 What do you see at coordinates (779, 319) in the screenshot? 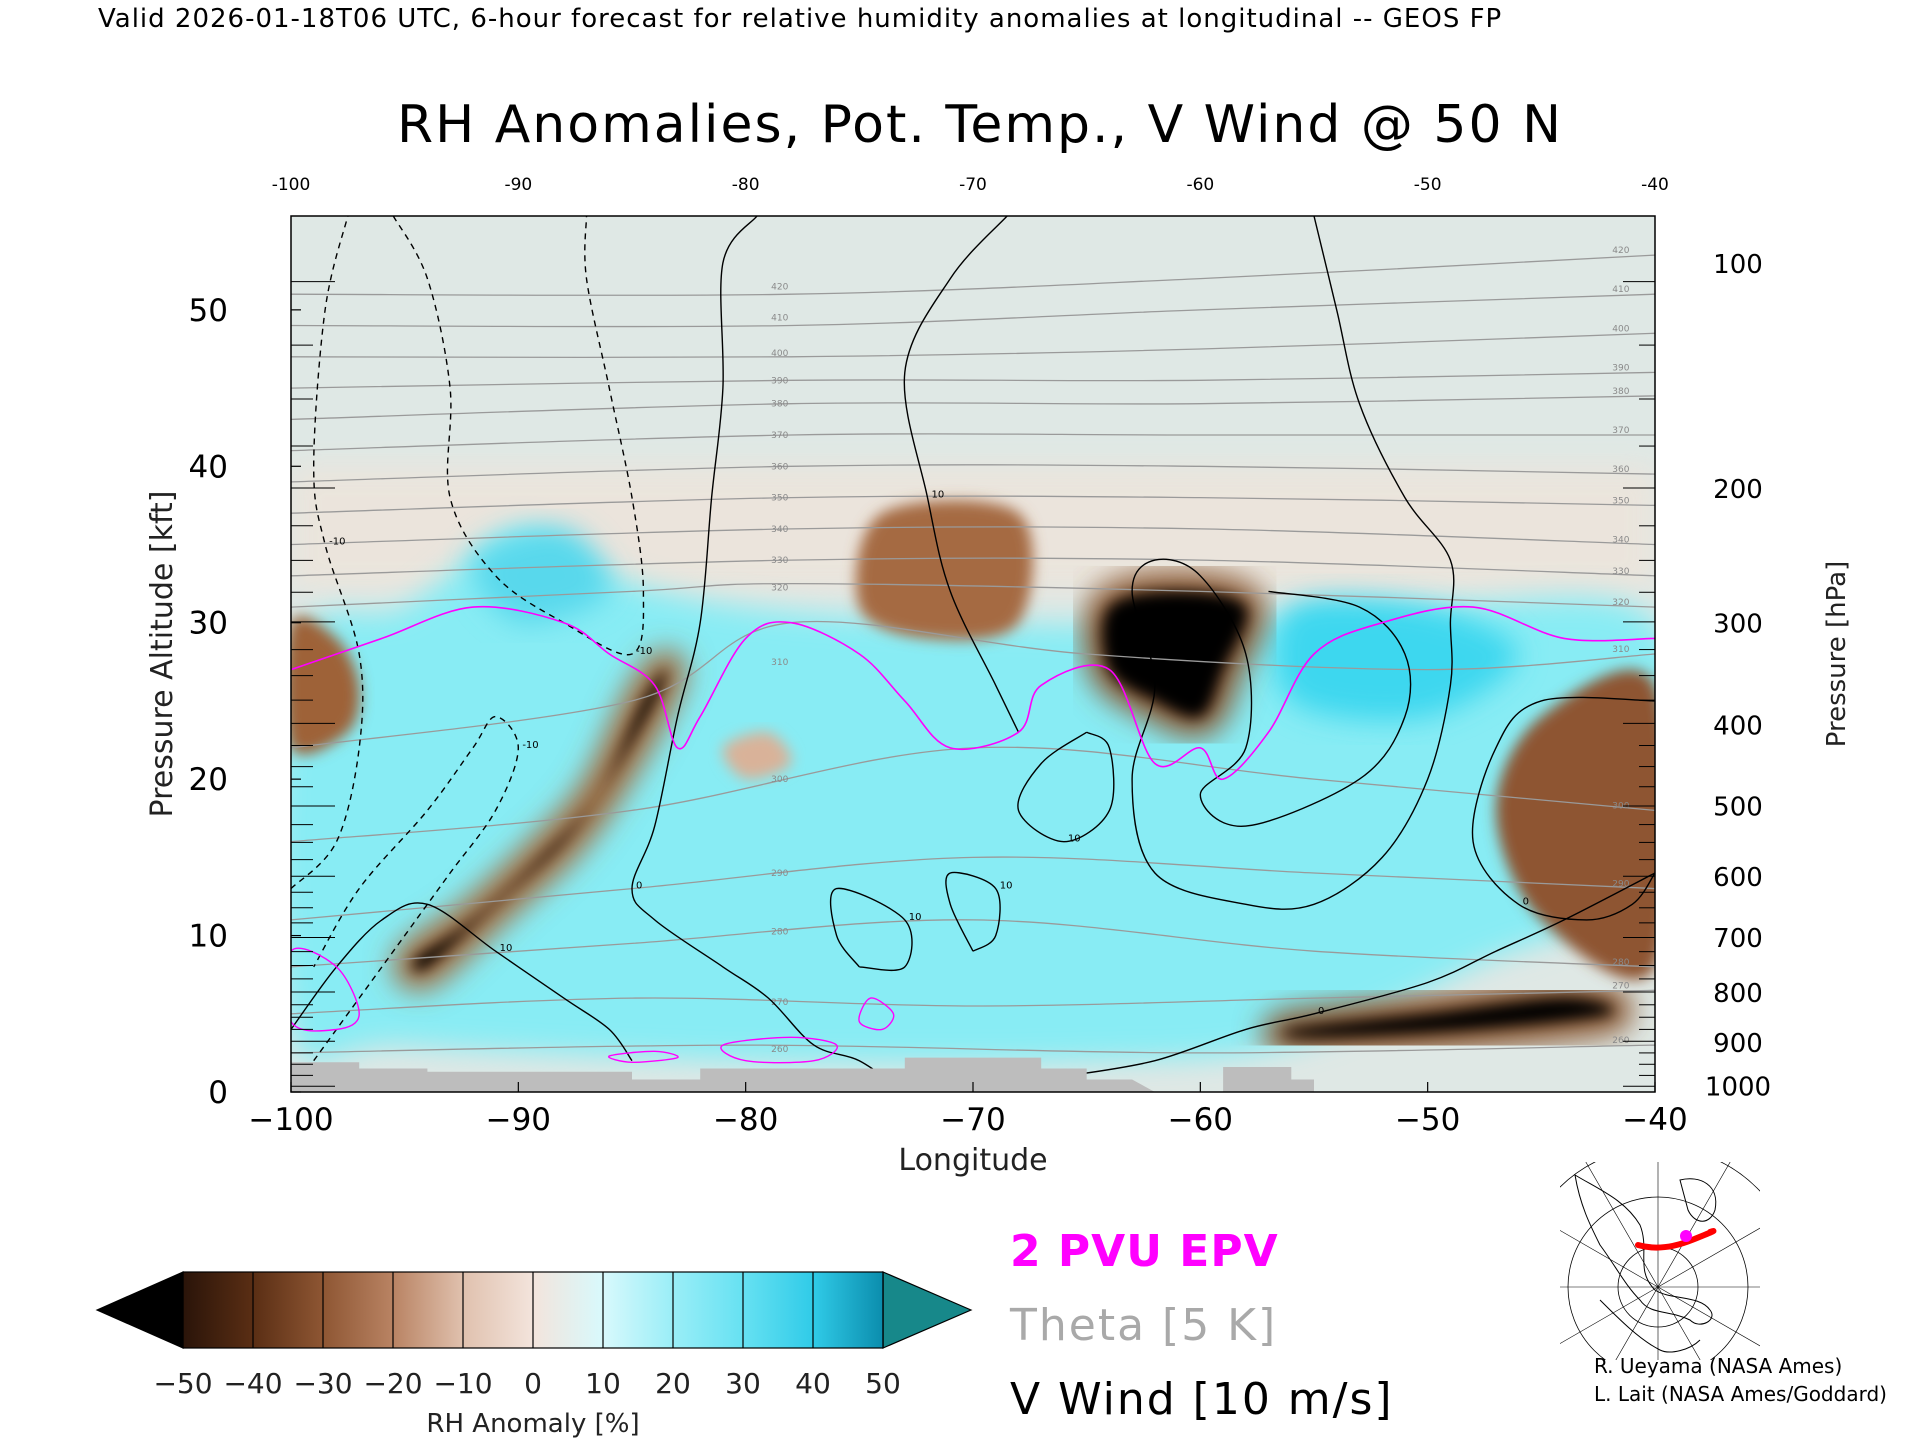
I see `theta-label-410: 410` at bounding box center [779, 319].